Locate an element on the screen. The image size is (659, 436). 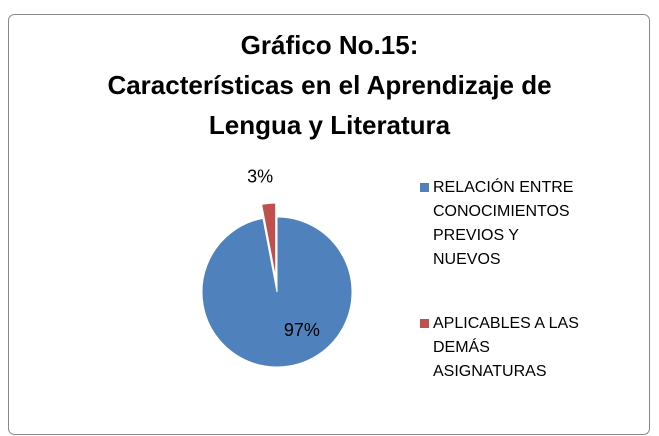
chart-title: Características en el Aprendizaje de is located at coordinates (329, 85).